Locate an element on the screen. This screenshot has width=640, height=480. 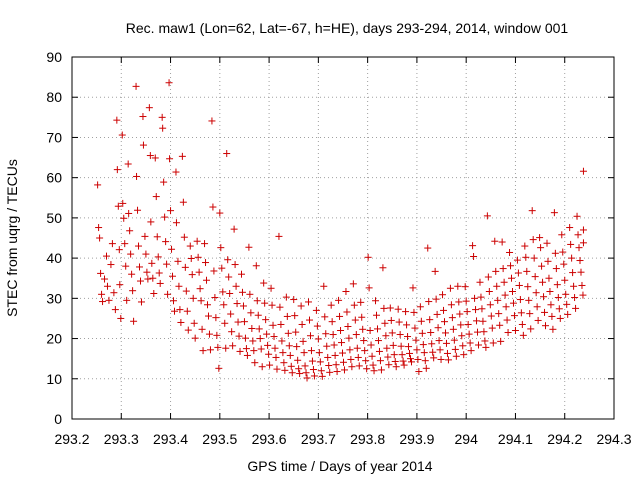
y-tick-label: 80 is located at coordinates (54, 97).